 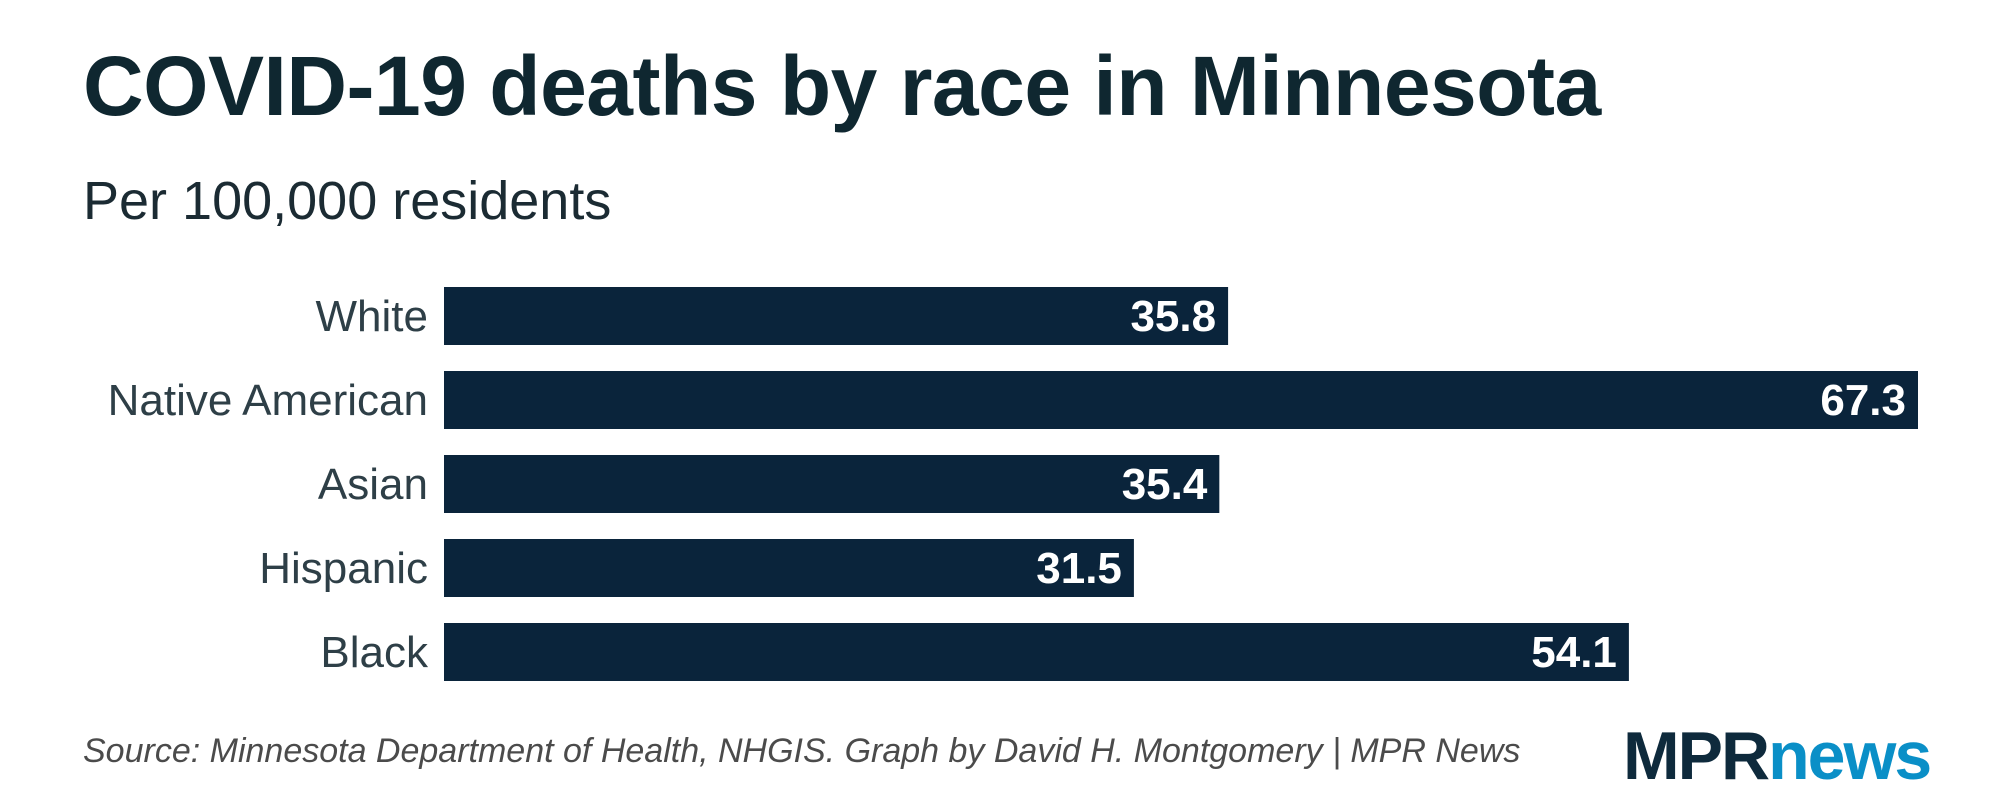 What do you see at coordinates (1850, 756) in the screenshot?
I see `logo-news-text: news` at bounding box center [1850, 756].